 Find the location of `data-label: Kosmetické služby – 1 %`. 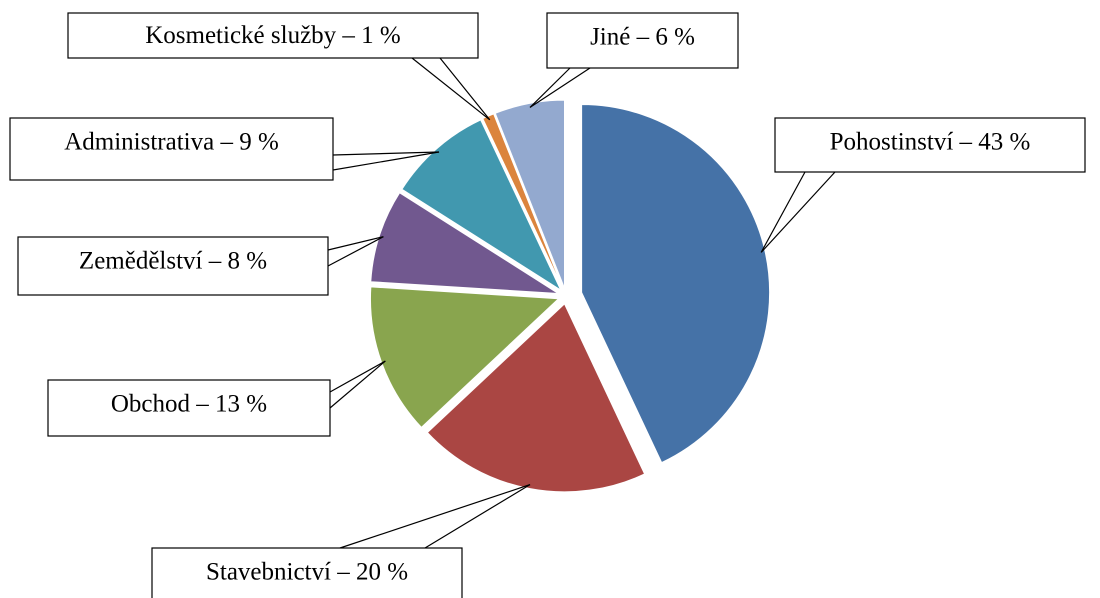

data-label: Kosmetické služby – 1 % is located at coordinates (273, 35).